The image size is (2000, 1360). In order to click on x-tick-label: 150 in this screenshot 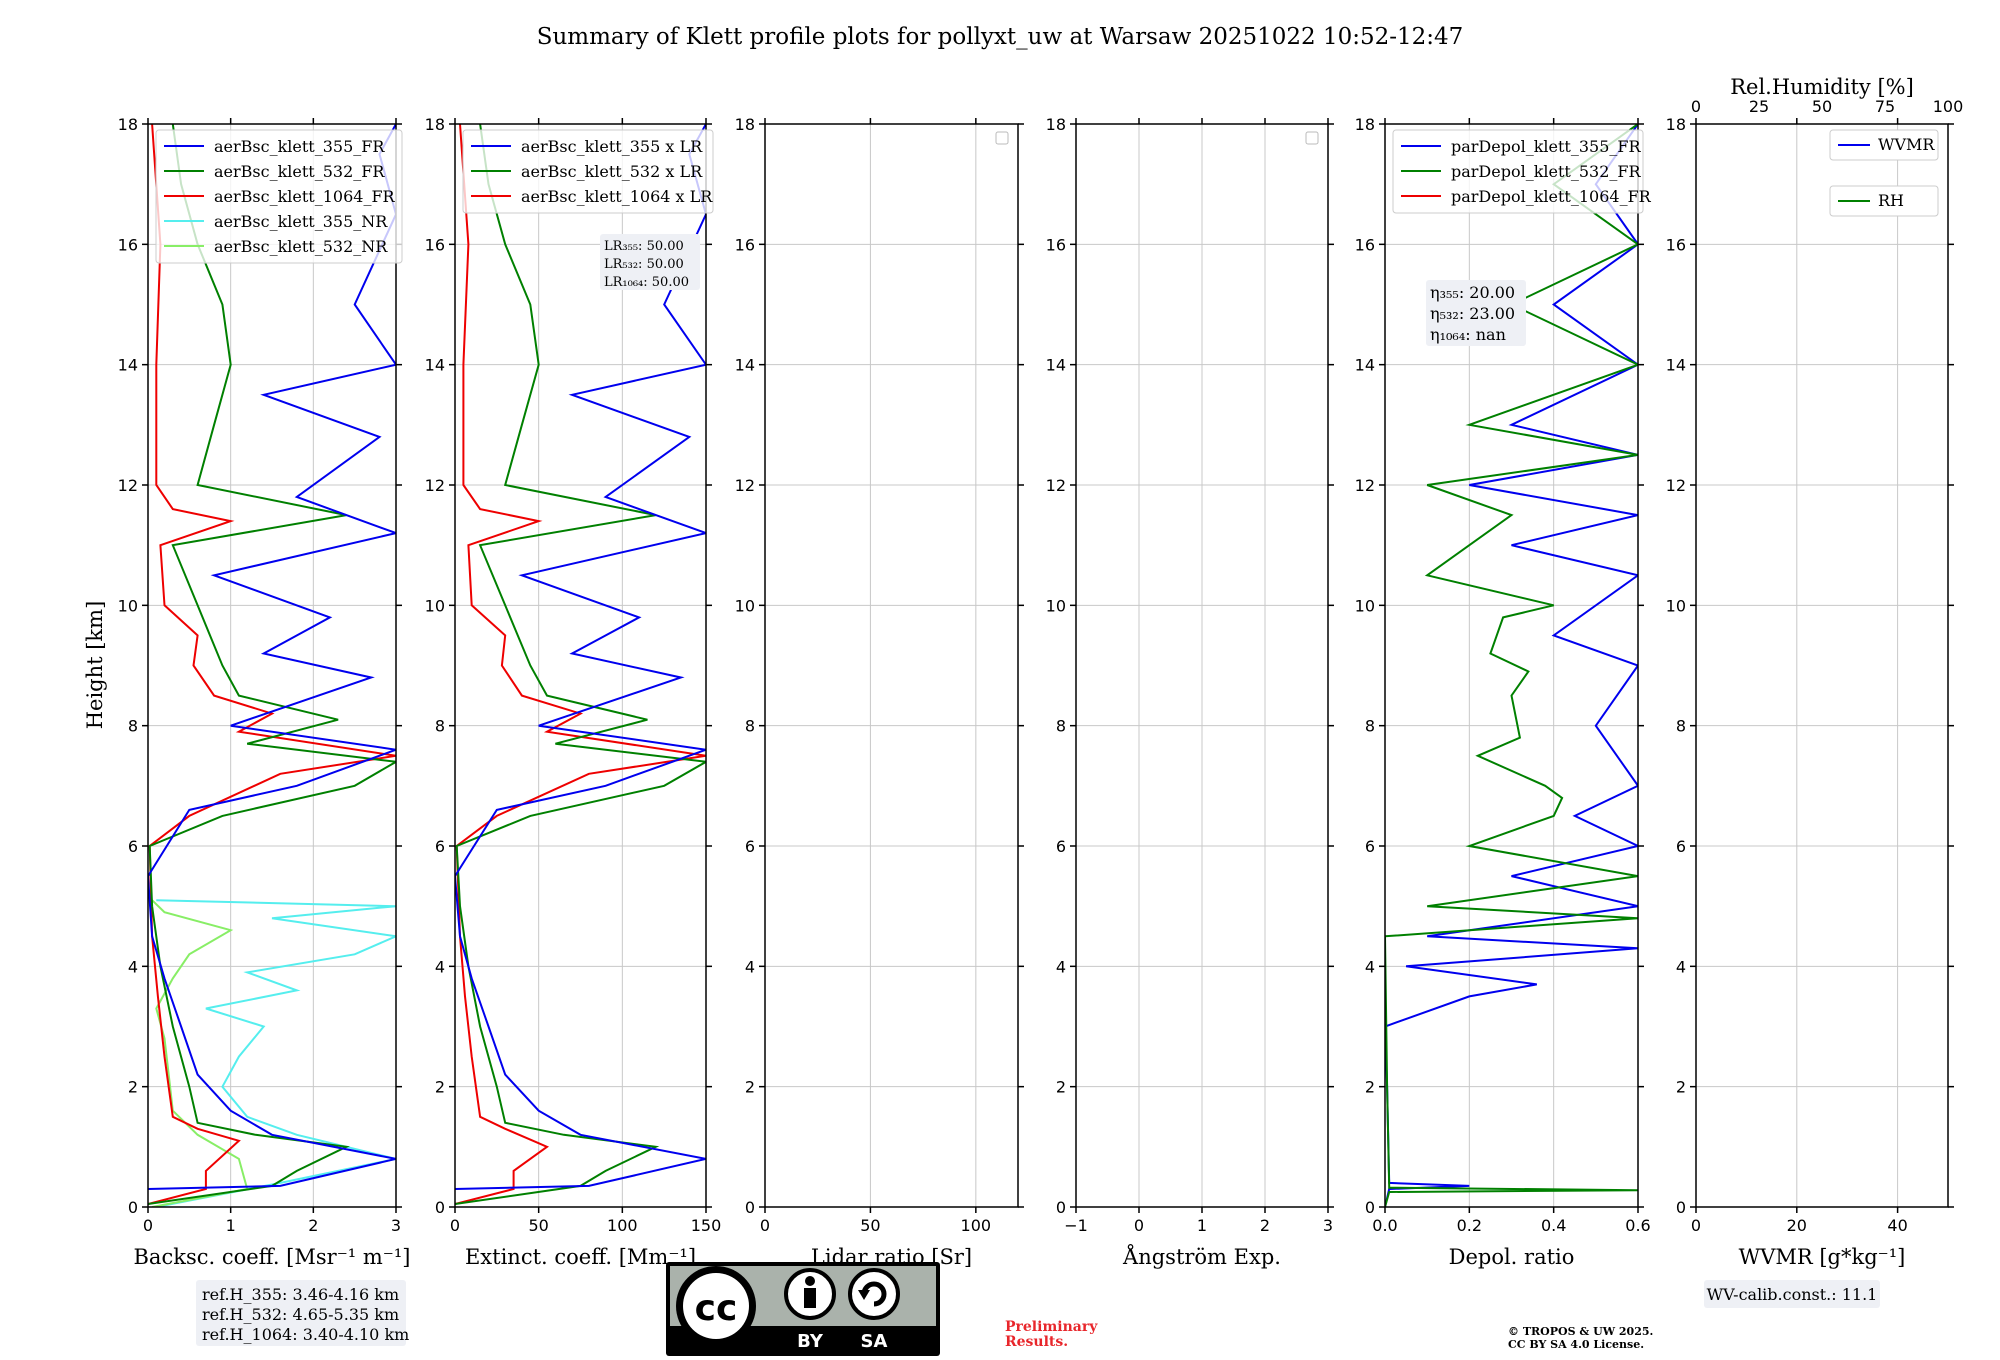, I will do `click(706, 1225)`.